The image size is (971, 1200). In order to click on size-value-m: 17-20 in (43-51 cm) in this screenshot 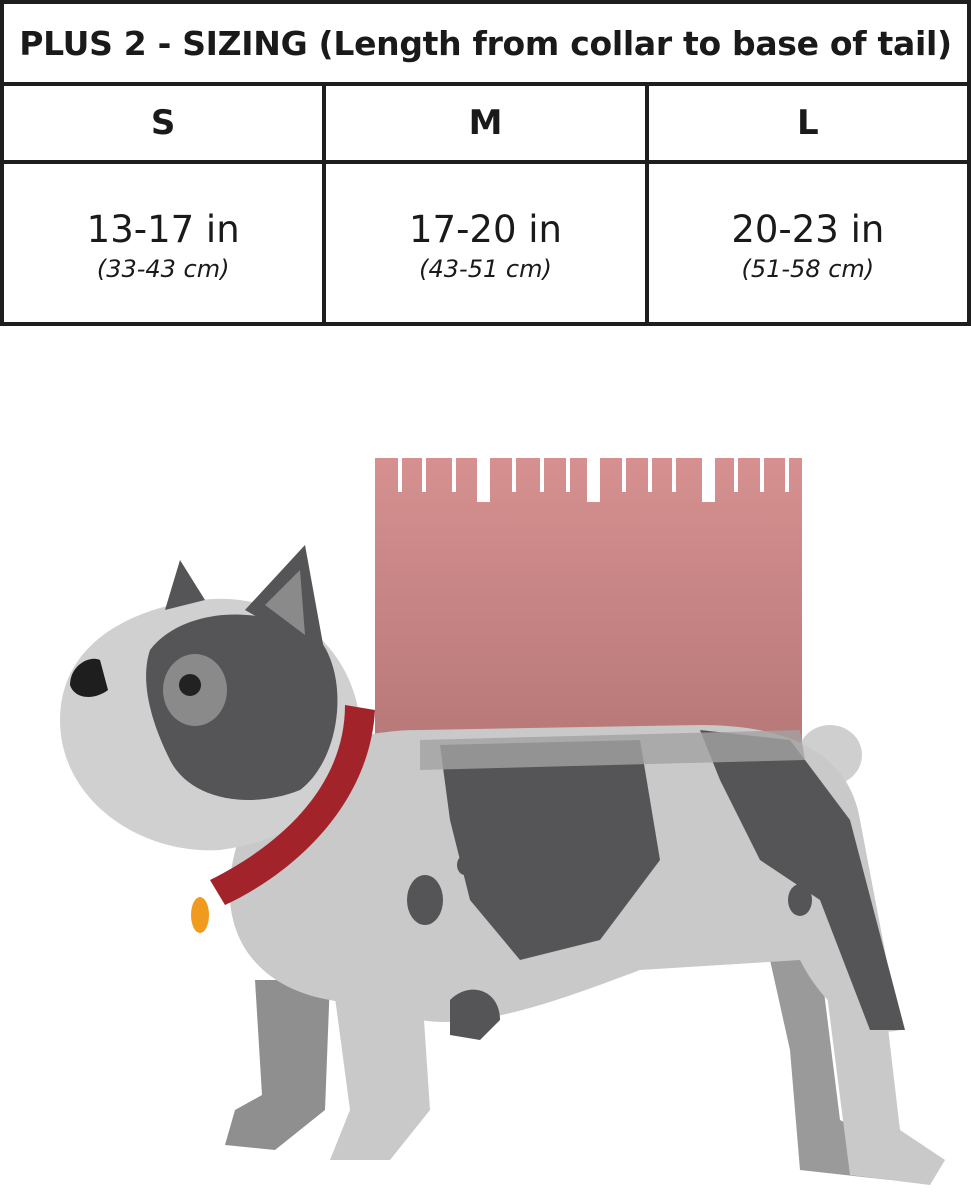, I will do `click(487, 245)`.